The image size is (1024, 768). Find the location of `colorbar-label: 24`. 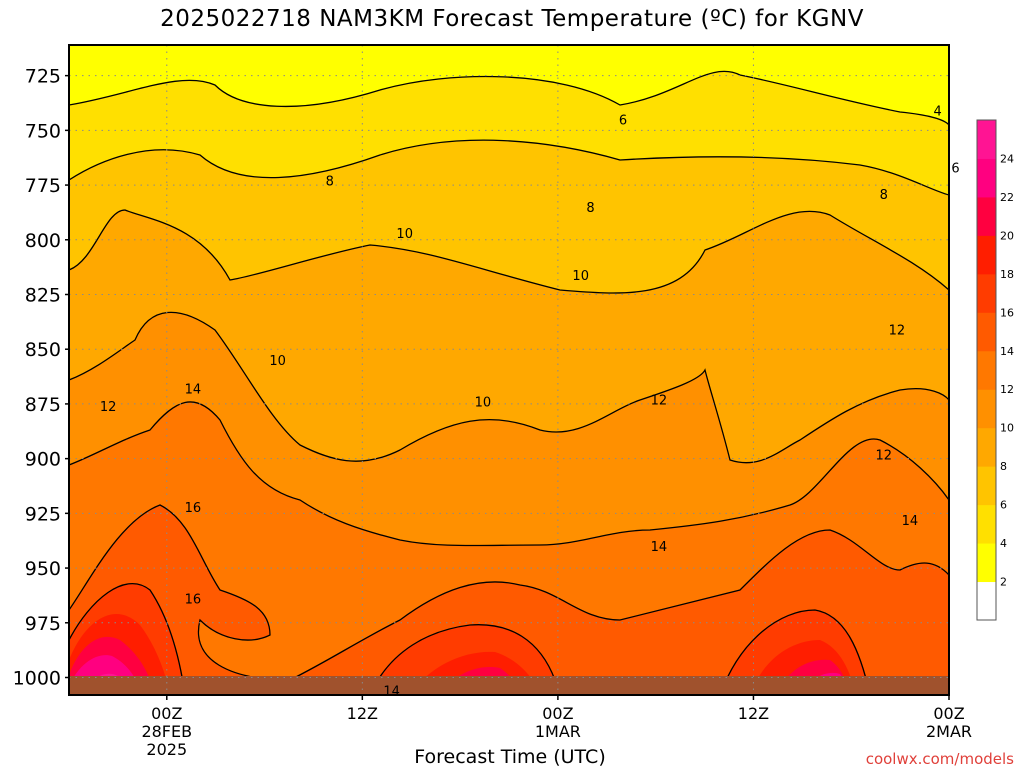

colorbar-label: 24 is located at coordinates (1007, 158).